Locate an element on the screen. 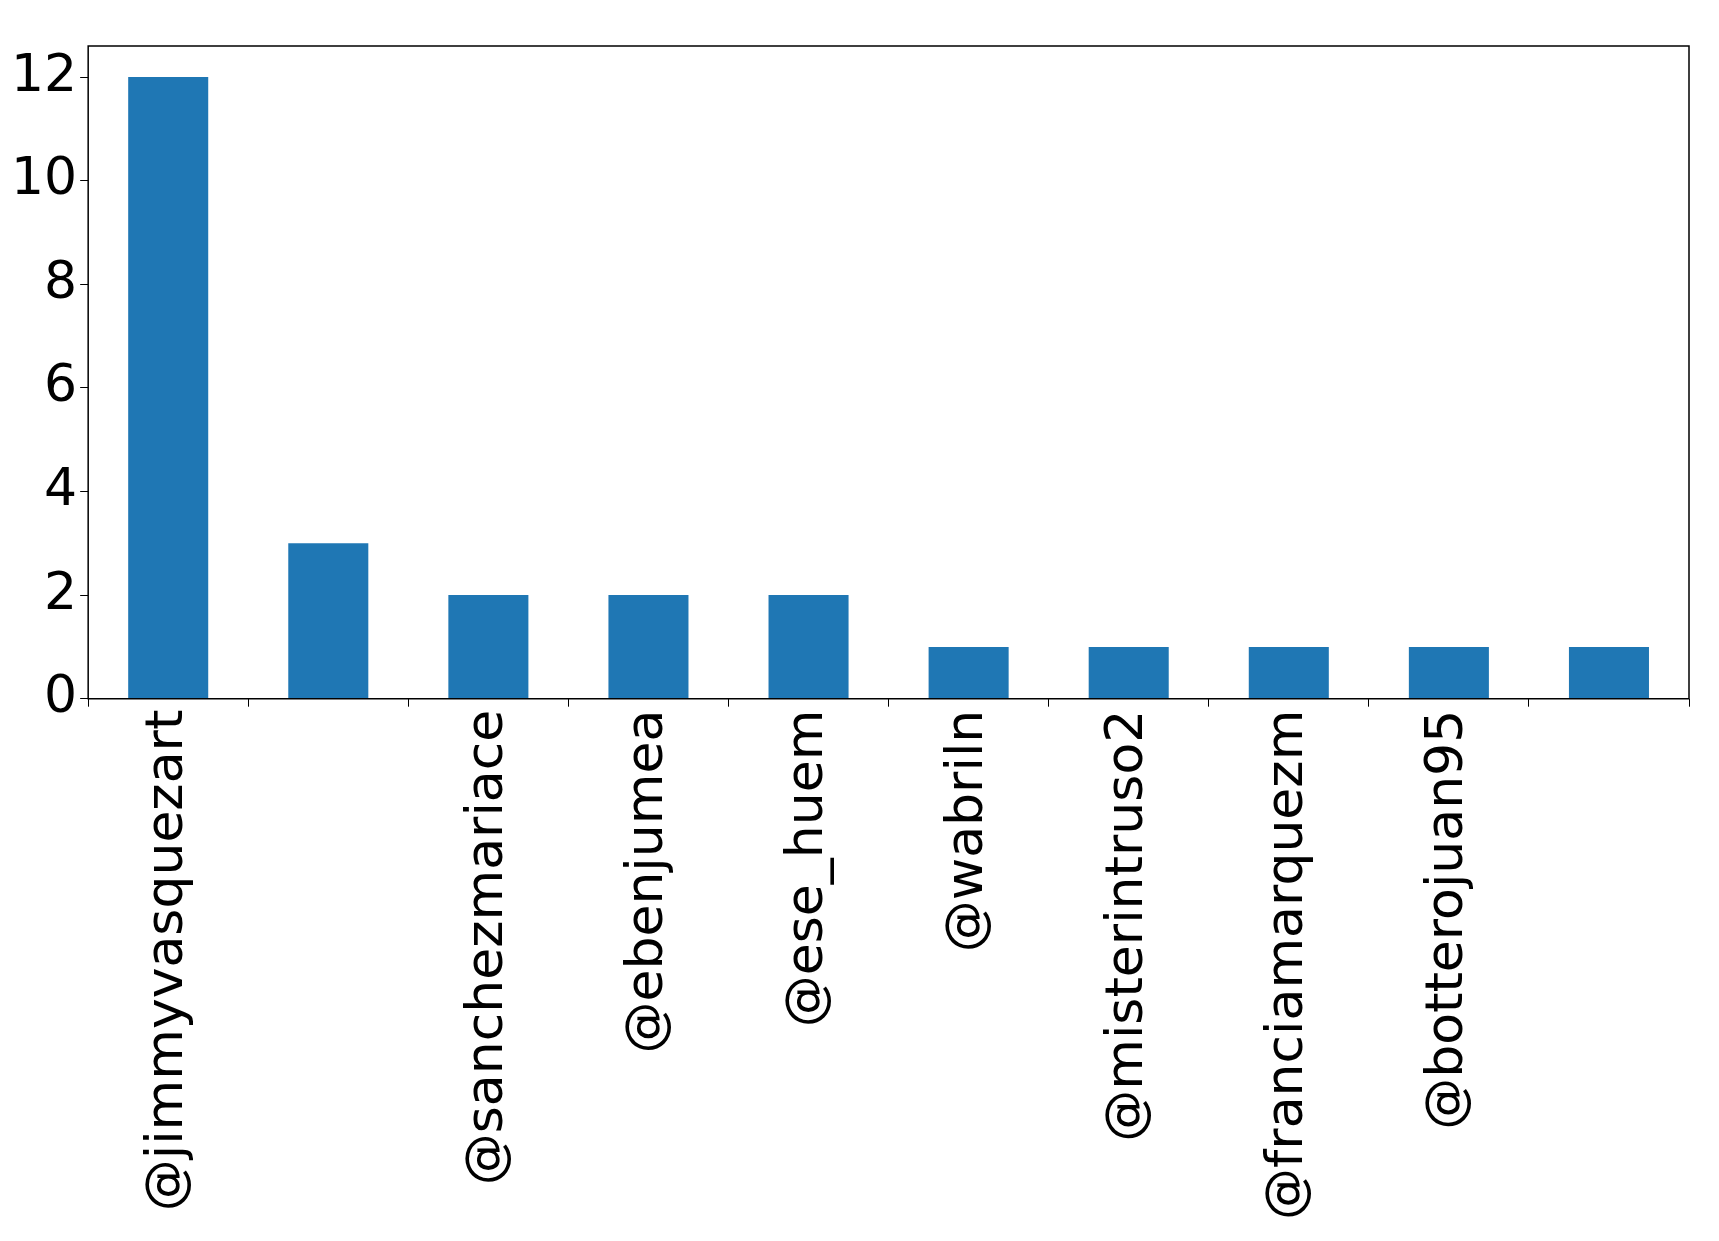 The width and height of the screenshot is (1719, 1241). x-tick-label: @ebenjumea is located at coordinates (643, 881).